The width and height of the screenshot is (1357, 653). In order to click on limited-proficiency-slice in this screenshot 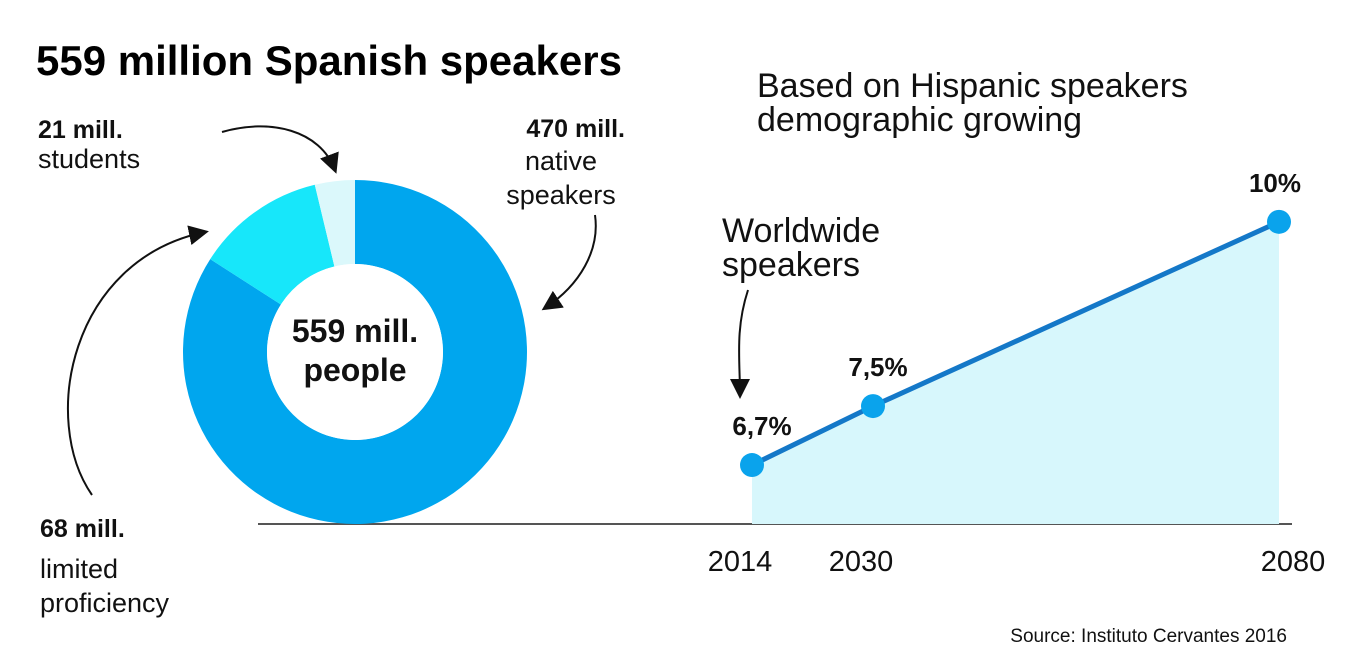, I will do `click(272, 244)`.